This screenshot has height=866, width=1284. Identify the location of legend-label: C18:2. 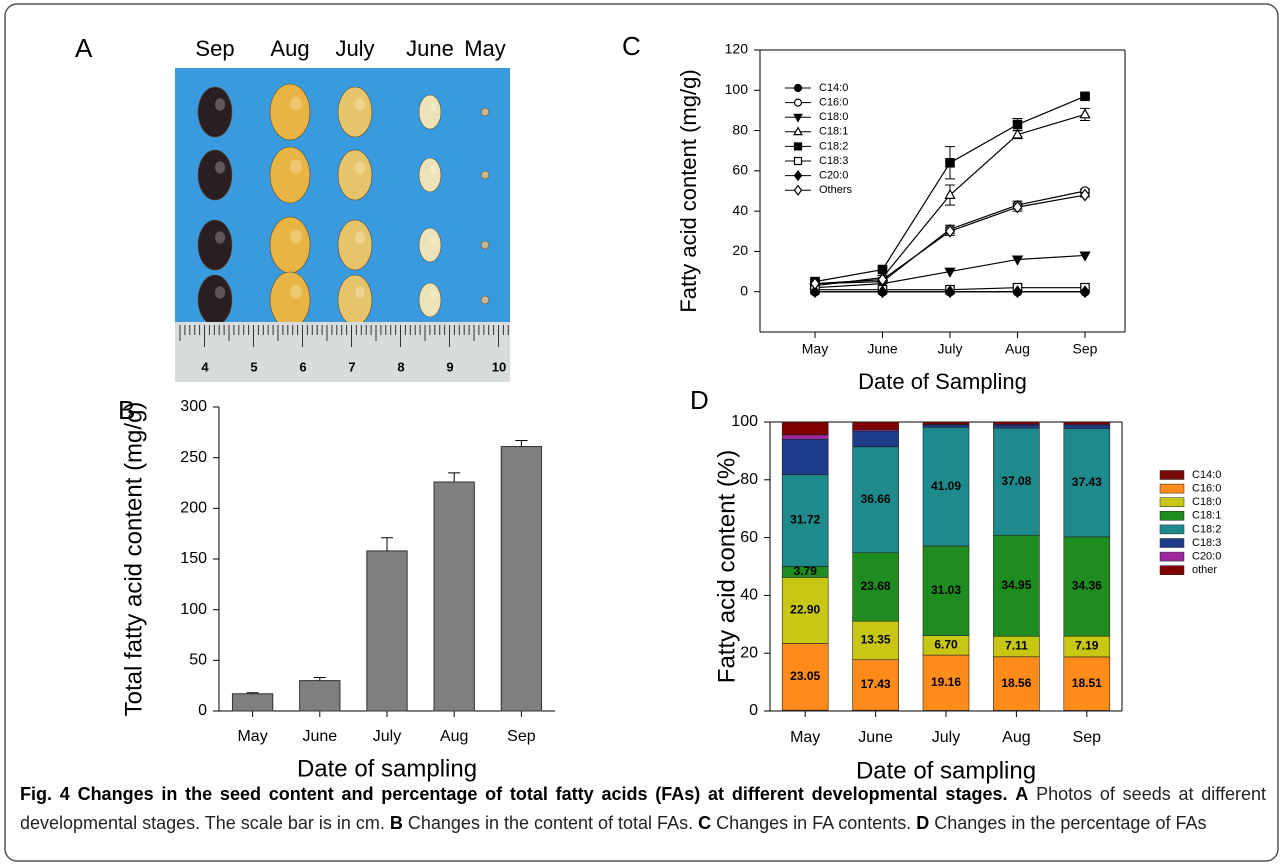
(1206, 529).